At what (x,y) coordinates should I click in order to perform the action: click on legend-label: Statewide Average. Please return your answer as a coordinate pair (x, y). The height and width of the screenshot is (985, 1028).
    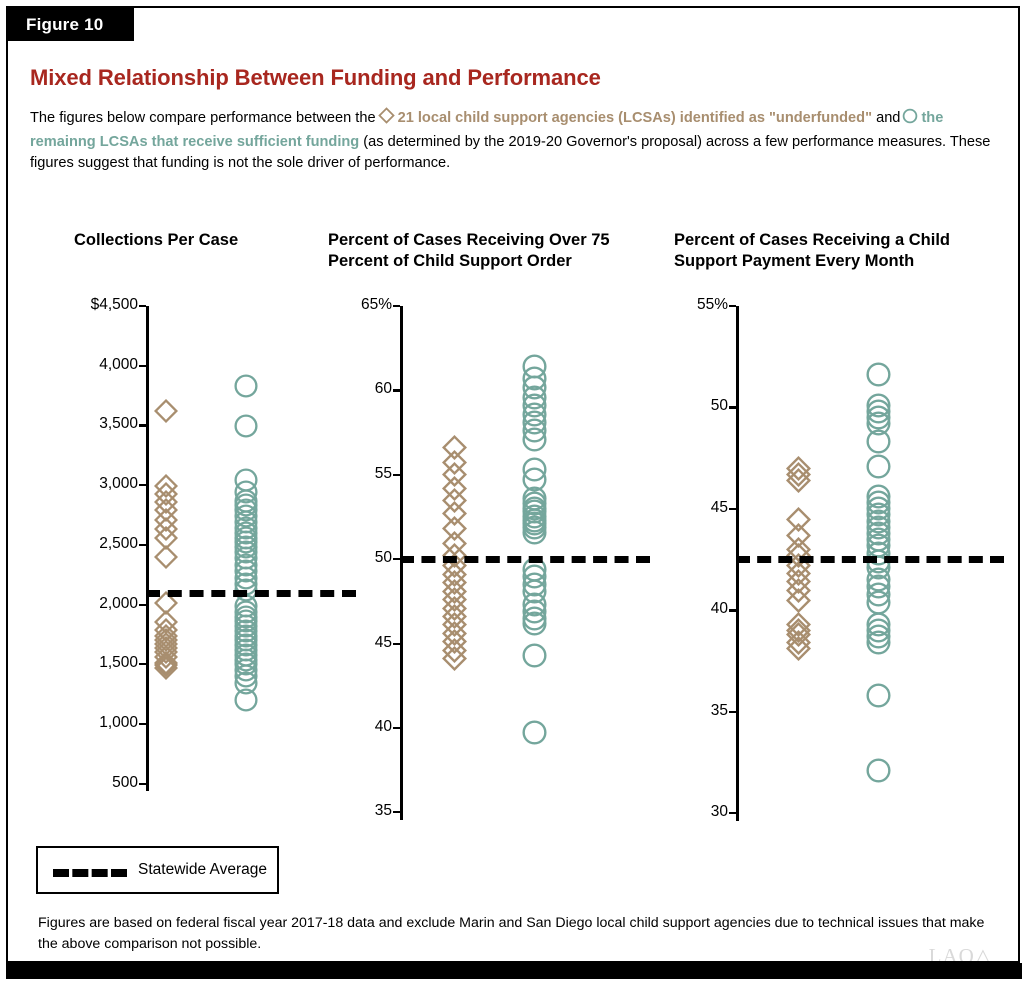
    Looking at the image, I should click on (202, 869).